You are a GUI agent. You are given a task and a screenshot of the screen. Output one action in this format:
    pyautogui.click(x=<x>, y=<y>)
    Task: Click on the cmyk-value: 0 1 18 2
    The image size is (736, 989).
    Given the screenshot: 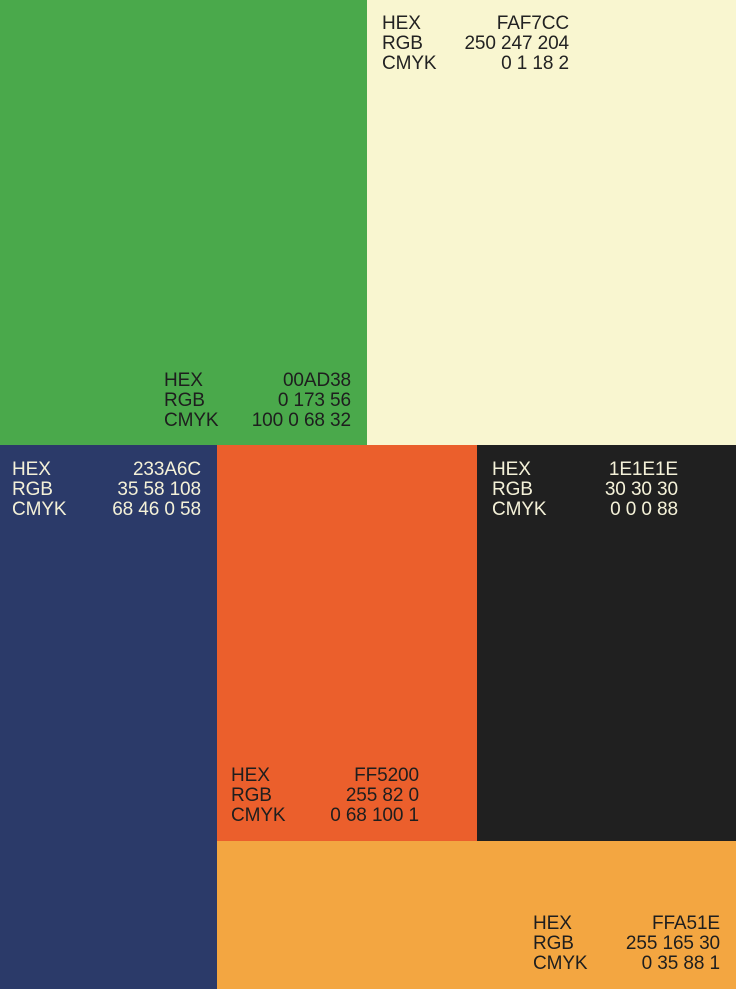 What is the action you would take?
    pyautogui.click(x=535, y=63)
    